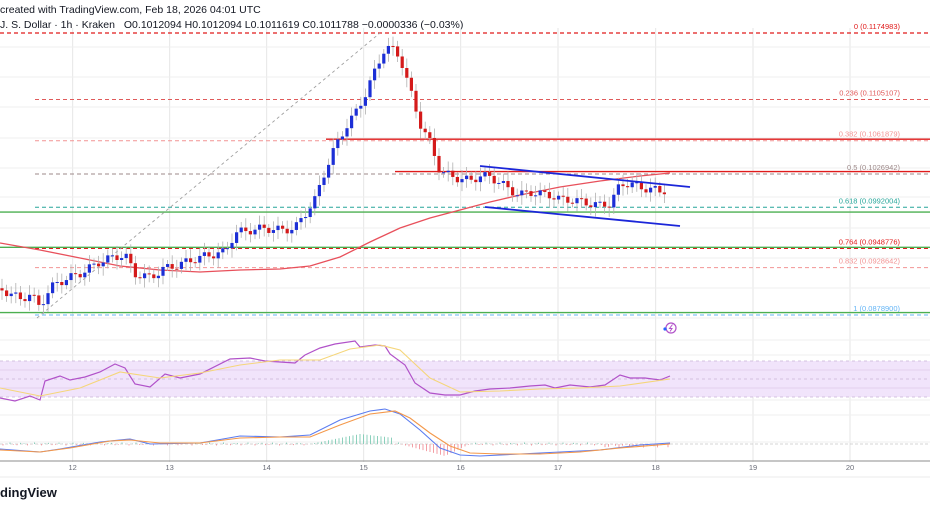 This screenshot has height=509, width=930. I want to click on ohlc-change: −0.0000336 (−0.03%), so click(412, 25).